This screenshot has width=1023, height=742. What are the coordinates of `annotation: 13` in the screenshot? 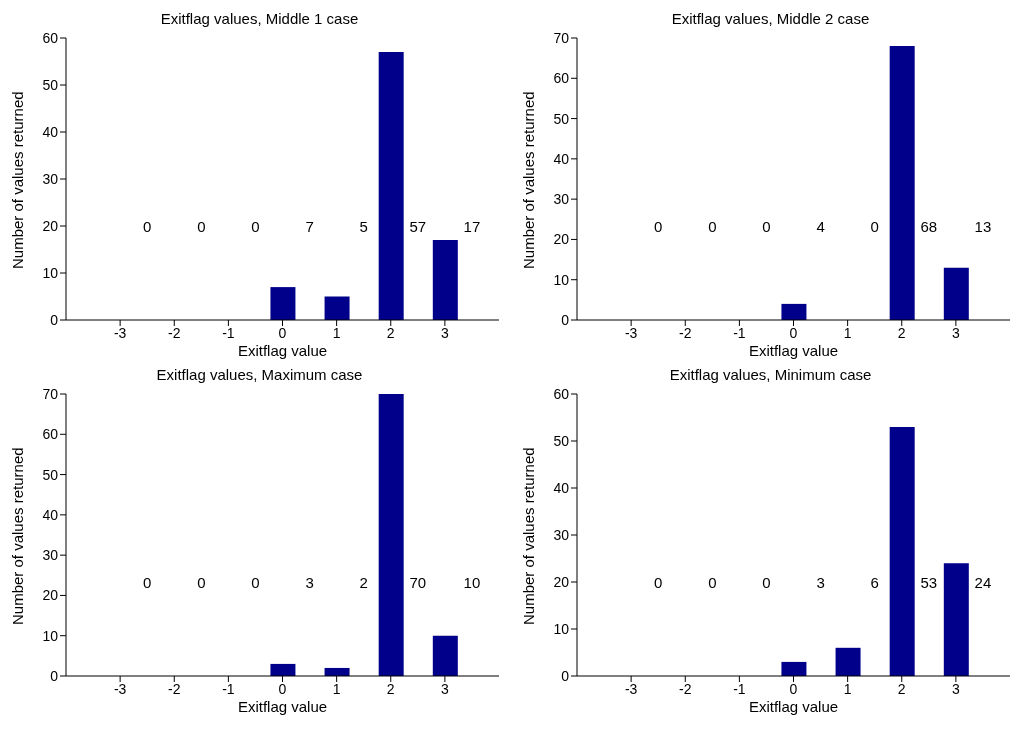 It's located at (983, 226).